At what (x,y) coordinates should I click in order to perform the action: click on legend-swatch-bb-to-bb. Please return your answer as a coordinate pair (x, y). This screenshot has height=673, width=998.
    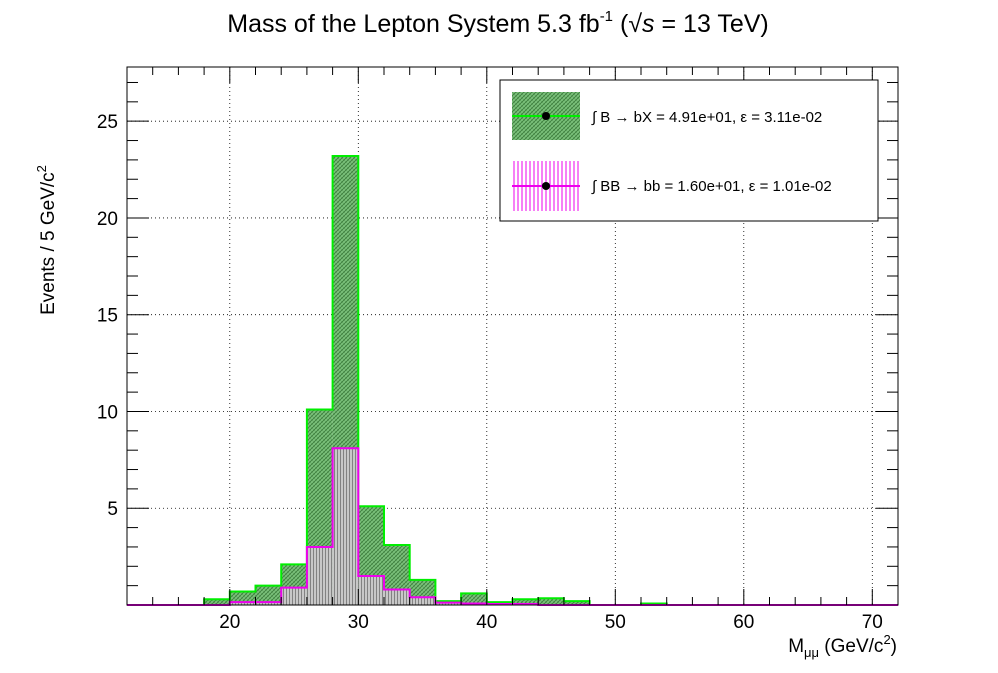
    Looking at the image, I should click on (546, 186).